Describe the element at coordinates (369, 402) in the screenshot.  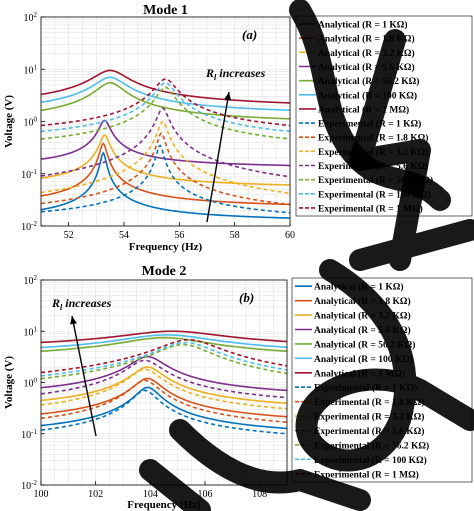
I see `legend-entry-8: Experimental (R = 1.8 KΩ)` at that location.